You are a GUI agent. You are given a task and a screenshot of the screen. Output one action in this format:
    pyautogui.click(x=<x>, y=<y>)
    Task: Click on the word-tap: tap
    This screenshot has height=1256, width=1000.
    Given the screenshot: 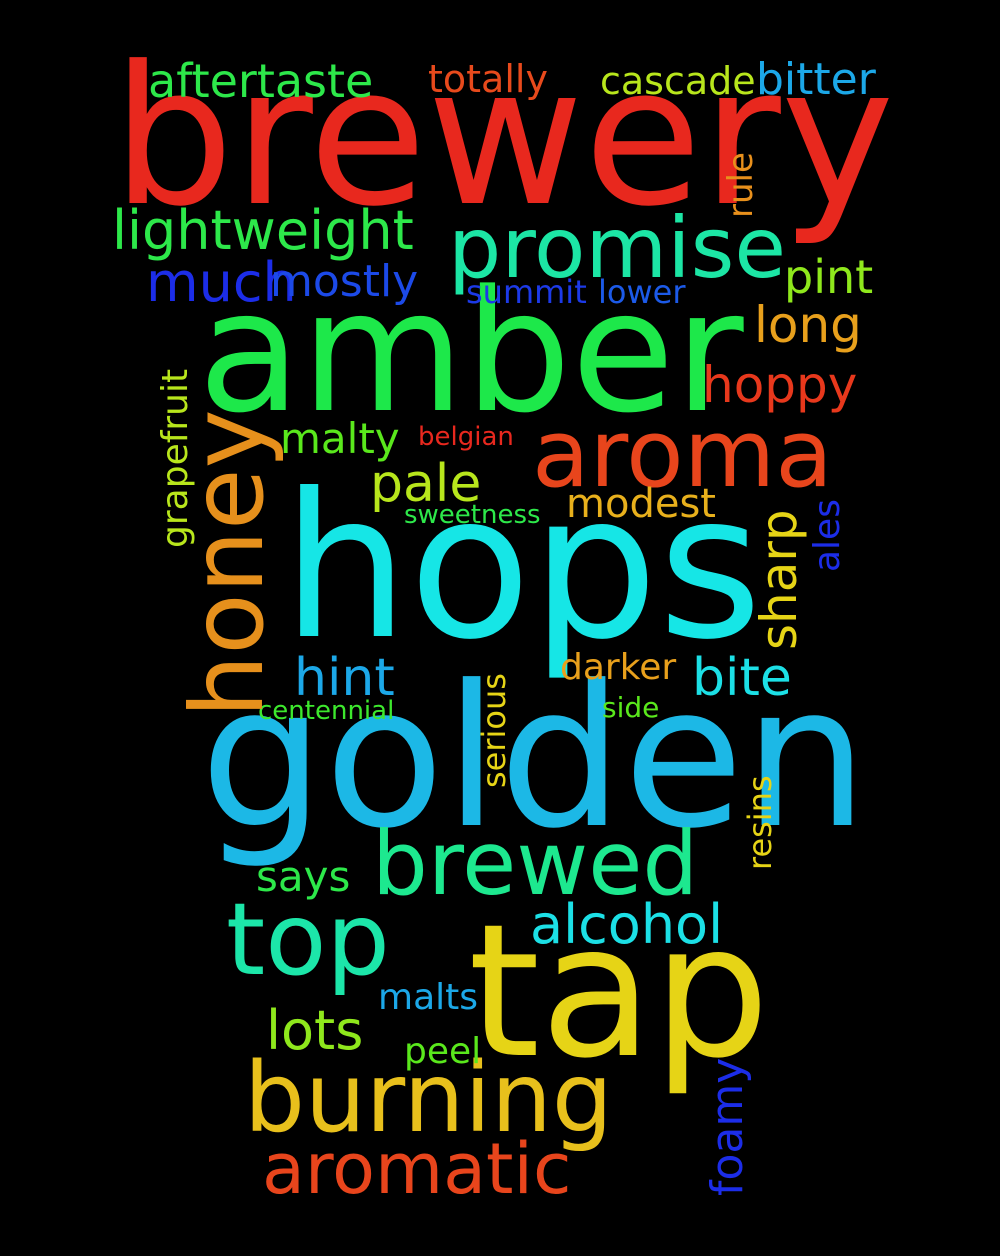 What is the action you would take?
    pyautogui.click(x=619, y=992)
    